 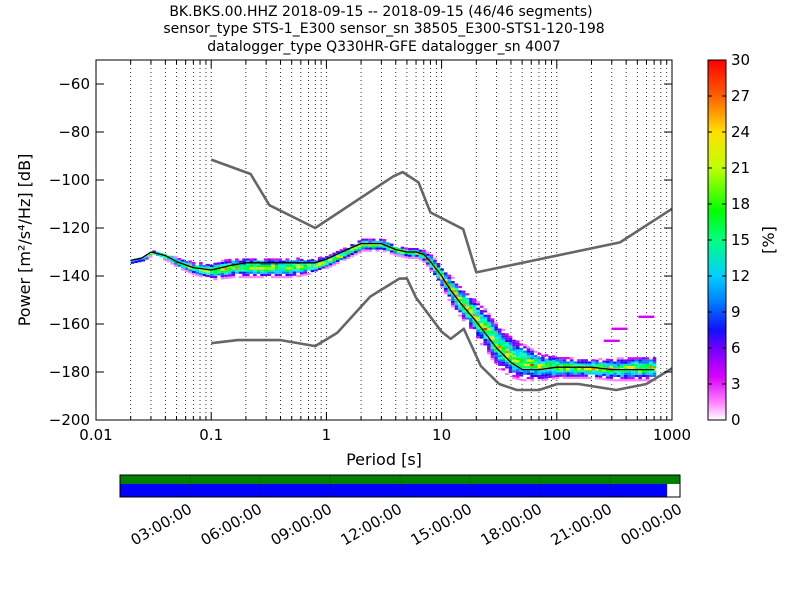 What do you see at coordinates (301, 524) in the screenshot?
I see `timeline-tick-label: 09:00:00` at bounding box center [301, 524].